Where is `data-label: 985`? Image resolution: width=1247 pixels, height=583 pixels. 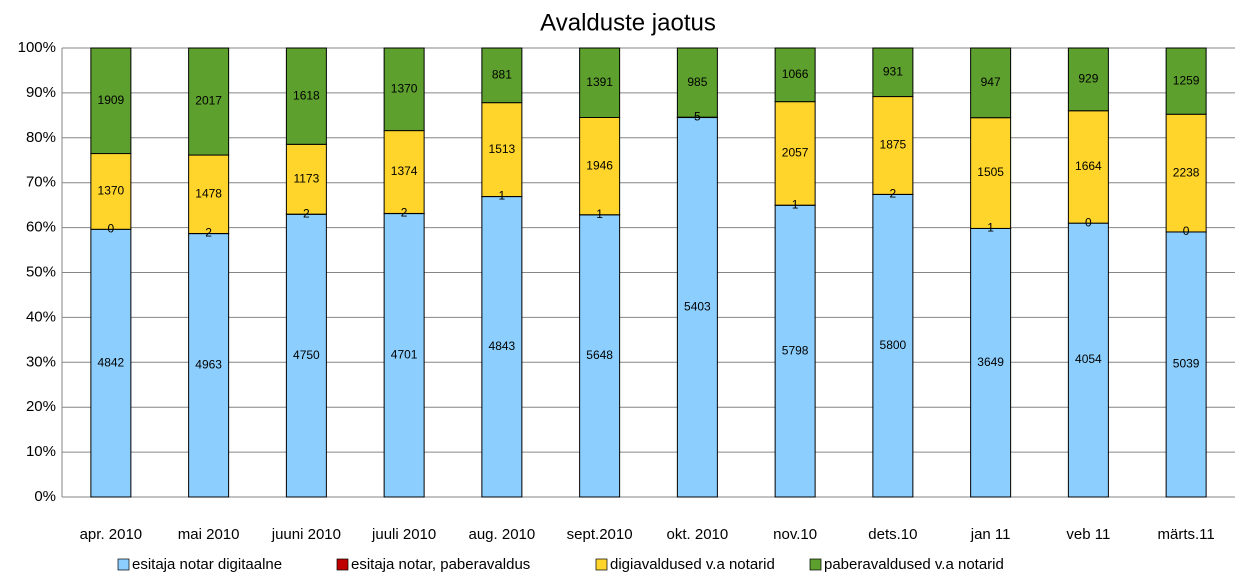
data-label: 985 is located at coordinates (697, 82).